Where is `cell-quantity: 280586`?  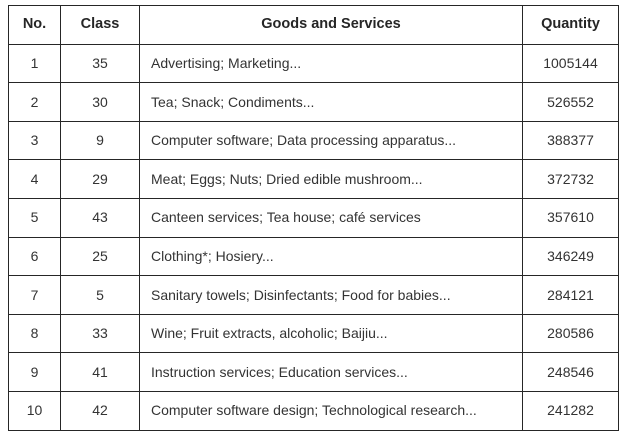 cell-quantity: 280586 is located at coordinates (570, 333).